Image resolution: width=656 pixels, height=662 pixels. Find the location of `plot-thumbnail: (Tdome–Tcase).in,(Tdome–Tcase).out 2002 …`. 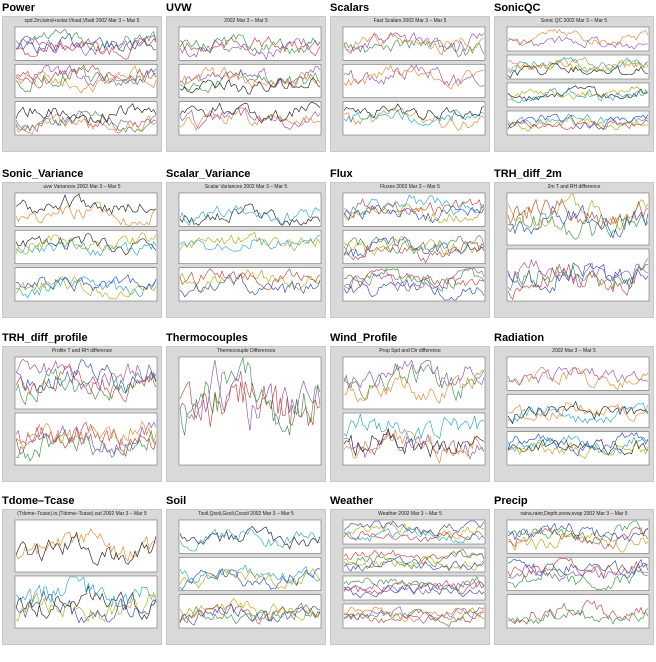

plot-thumbnail: (Tdome–Tcase).in,(Tdome–Tcase).out 2002 … is located at coordinates (82, 577).